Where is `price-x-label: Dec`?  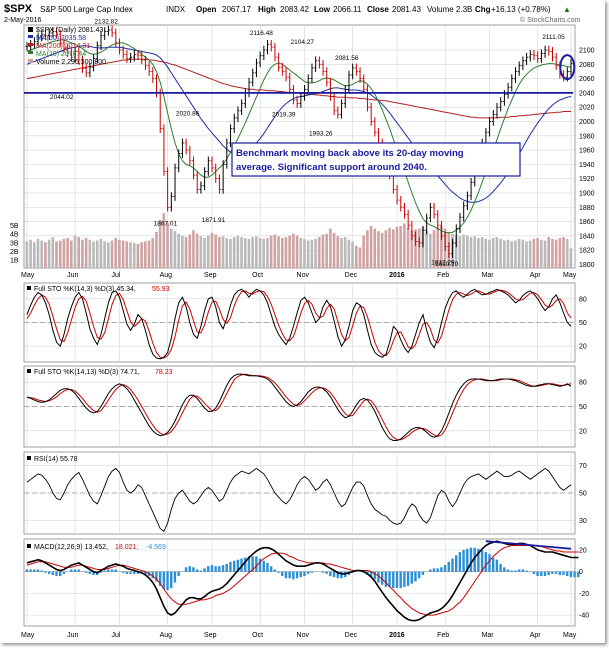
price-x-label: Dec is located at coordinates (351, 275).